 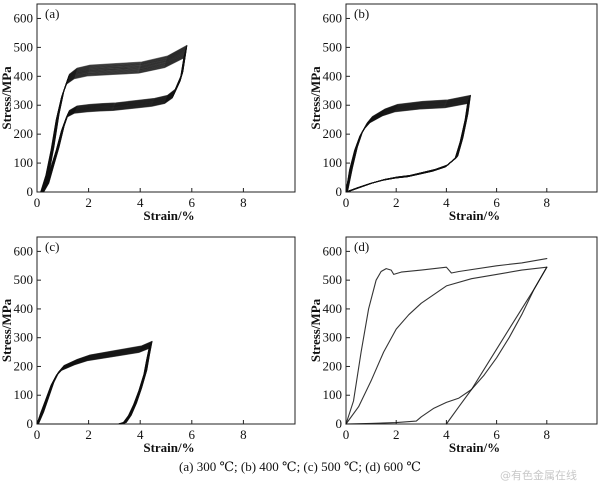 I want to click on panel-label: (d), so click(x=361, y=246).